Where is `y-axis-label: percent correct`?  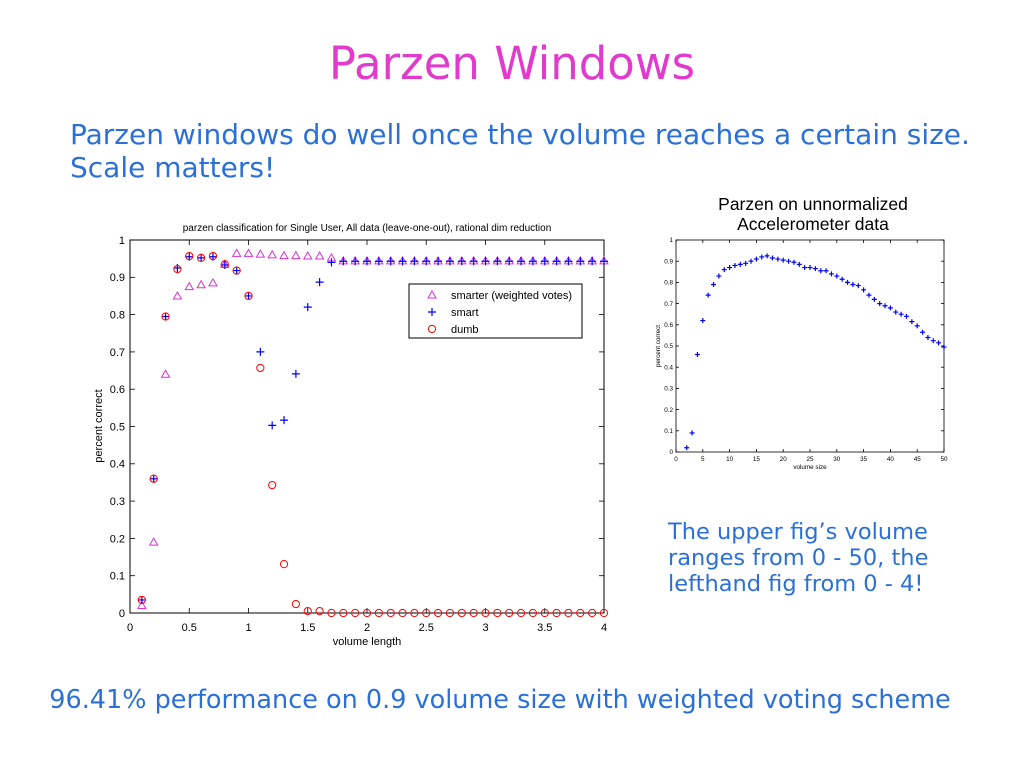
y-axis-label: percent correct is located at coordinates (99, 425).